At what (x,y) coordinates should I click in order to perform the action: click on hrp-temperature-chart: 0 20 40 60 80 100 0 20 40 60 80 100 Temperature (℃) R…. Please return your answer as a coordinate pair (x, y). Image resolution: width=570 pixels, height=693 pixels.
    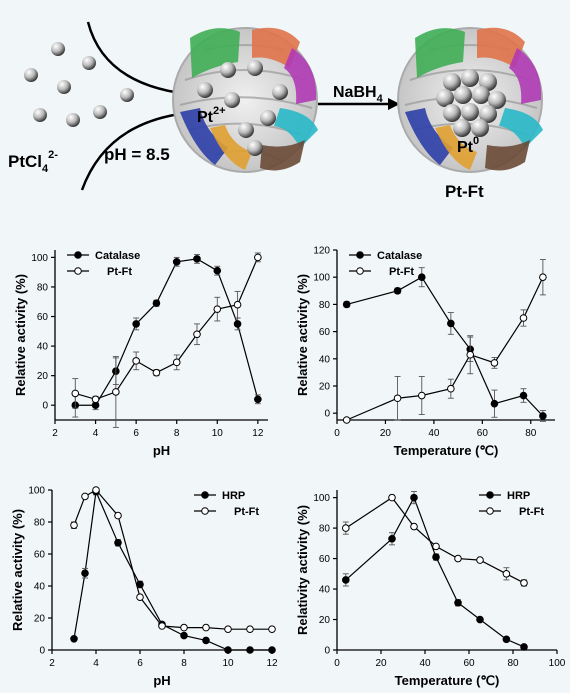
    Looking at the image, I should click on (430, 589).